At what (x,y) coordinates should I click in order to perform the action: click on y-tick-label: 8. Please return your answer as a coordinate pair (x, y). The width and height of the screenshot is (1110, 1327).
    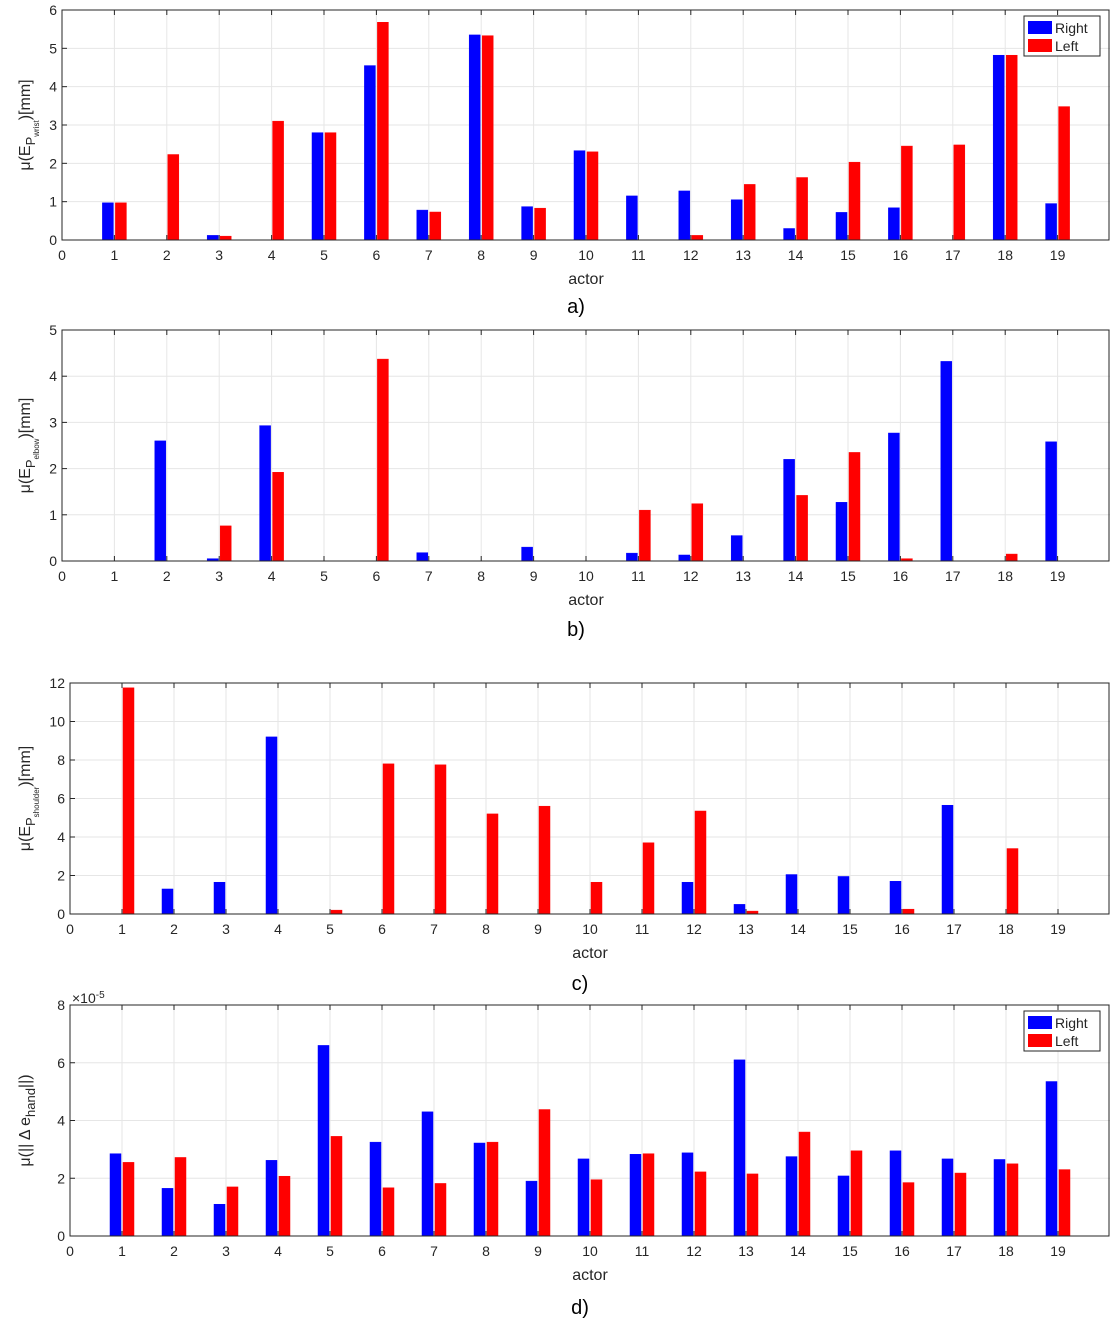
    Looking at the image, I should click on (61, 1005).